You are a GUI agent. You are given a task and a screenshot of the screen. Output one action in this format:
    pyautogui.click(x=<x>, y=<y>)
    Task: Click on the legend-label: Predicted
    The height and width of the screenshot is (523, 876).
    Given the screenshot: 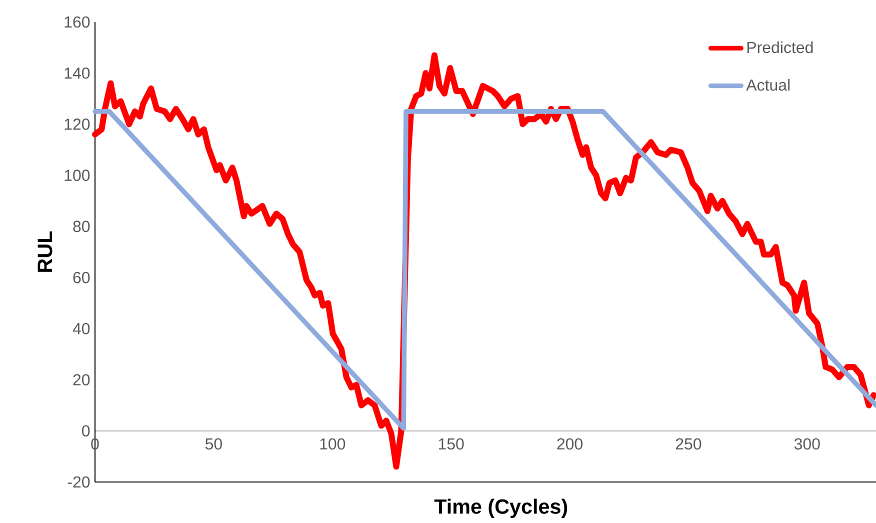 What is the action you would take?
    pyautogui.click(x=780, y=47)
    